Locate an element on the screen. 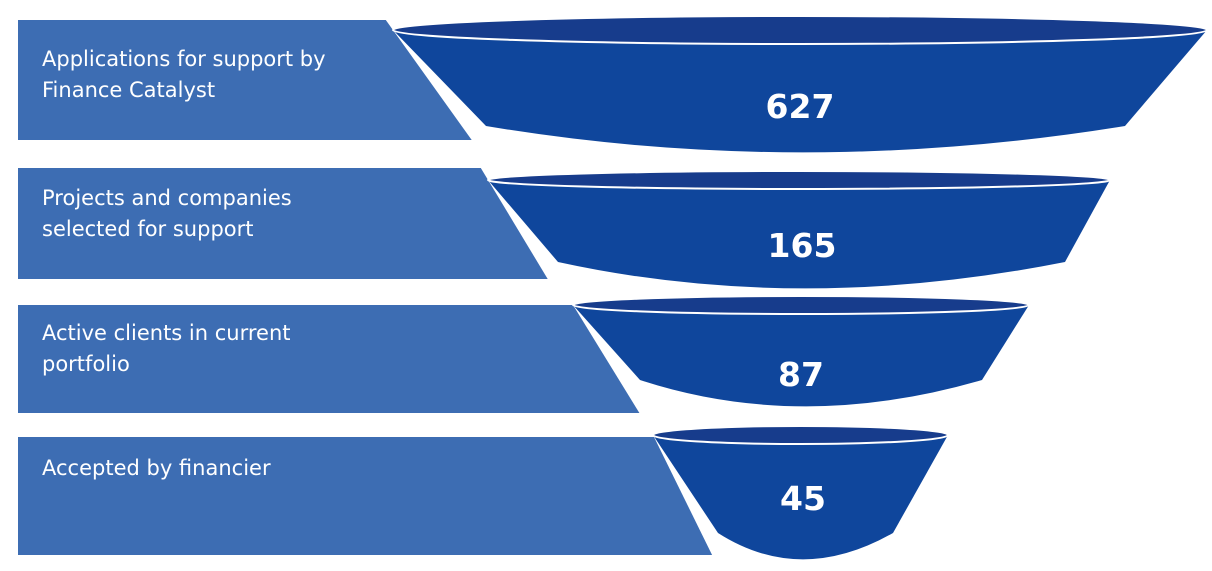 Image resolution: width=1212 pixels, height=571 pixels. stage-label-3: Active clients in current portfolio is located at coordinates (166, 348).